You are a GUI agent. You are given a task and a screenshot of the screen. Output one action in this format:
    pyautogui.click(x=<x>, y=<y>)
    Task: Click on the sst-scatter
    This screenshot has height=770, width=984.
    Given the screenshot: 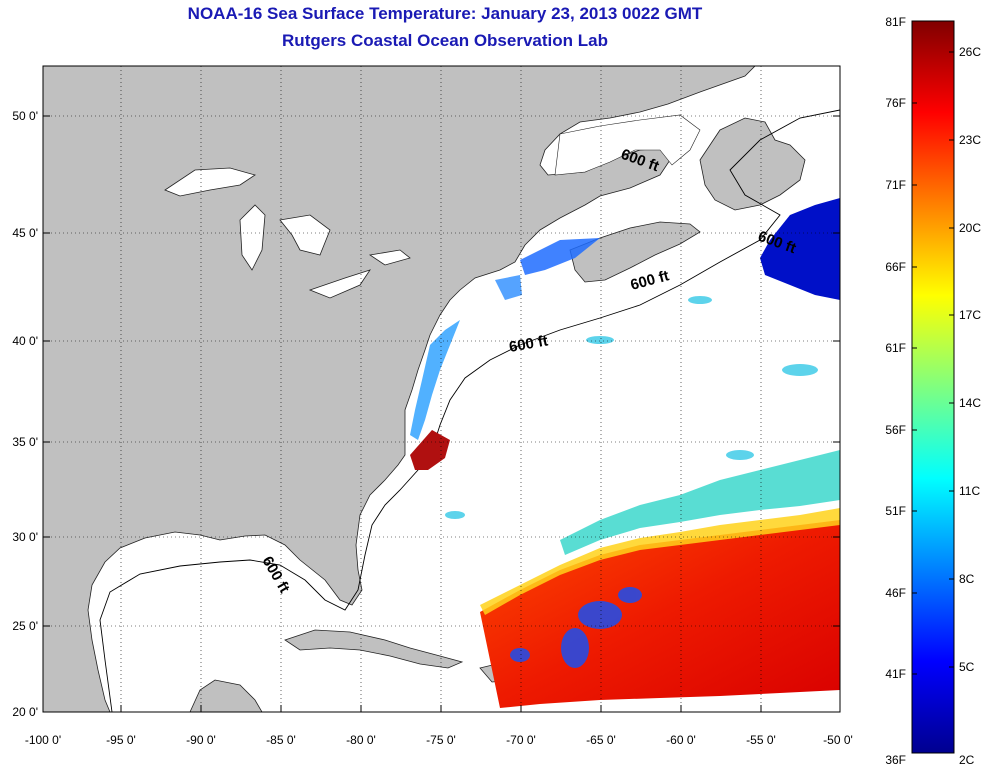 What is the action you would take?
    pyautogui.click(x=631, y=407)
    